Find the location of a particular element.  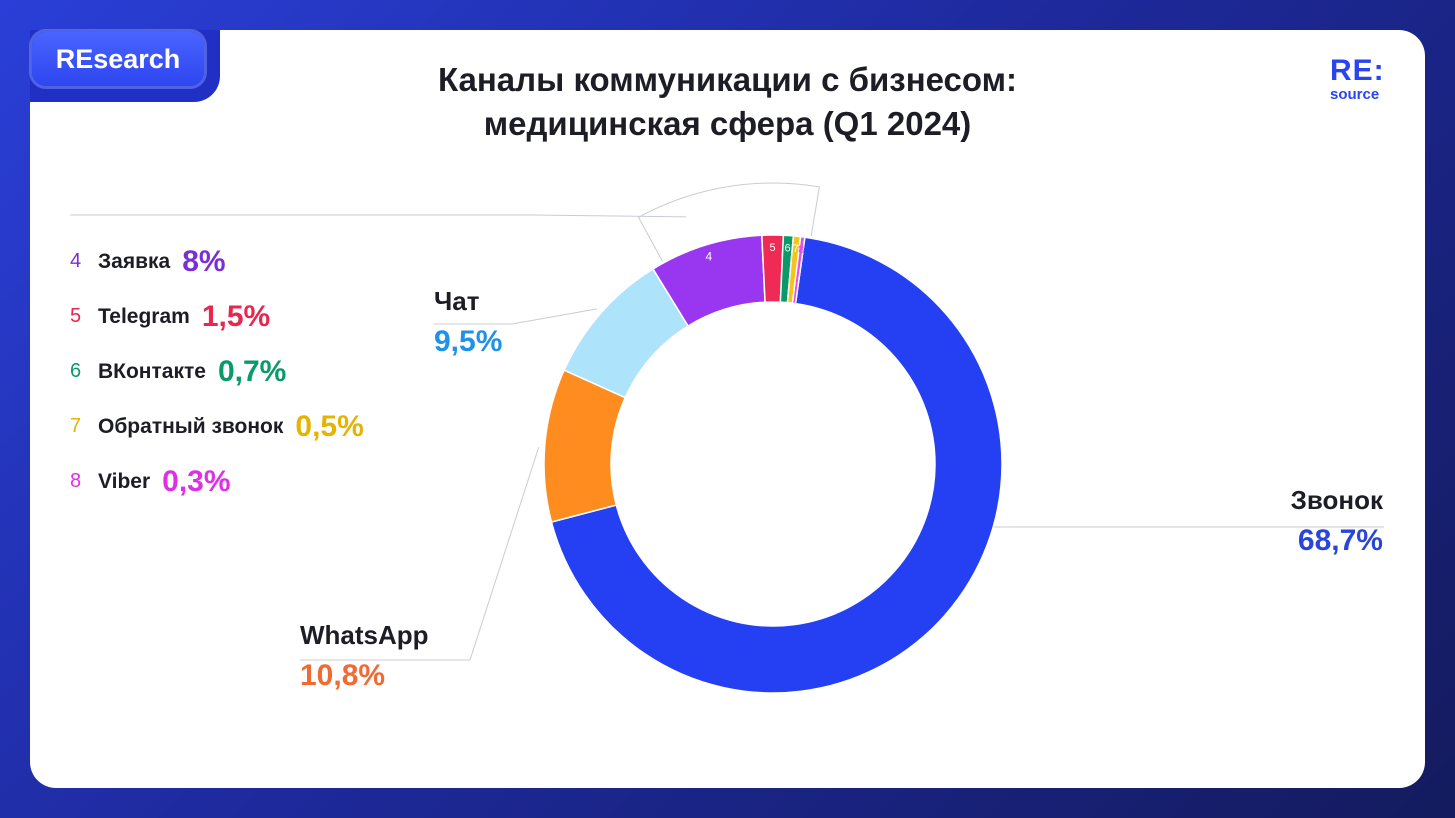

legend-name: Telegram is located at coordinates (144, 316).